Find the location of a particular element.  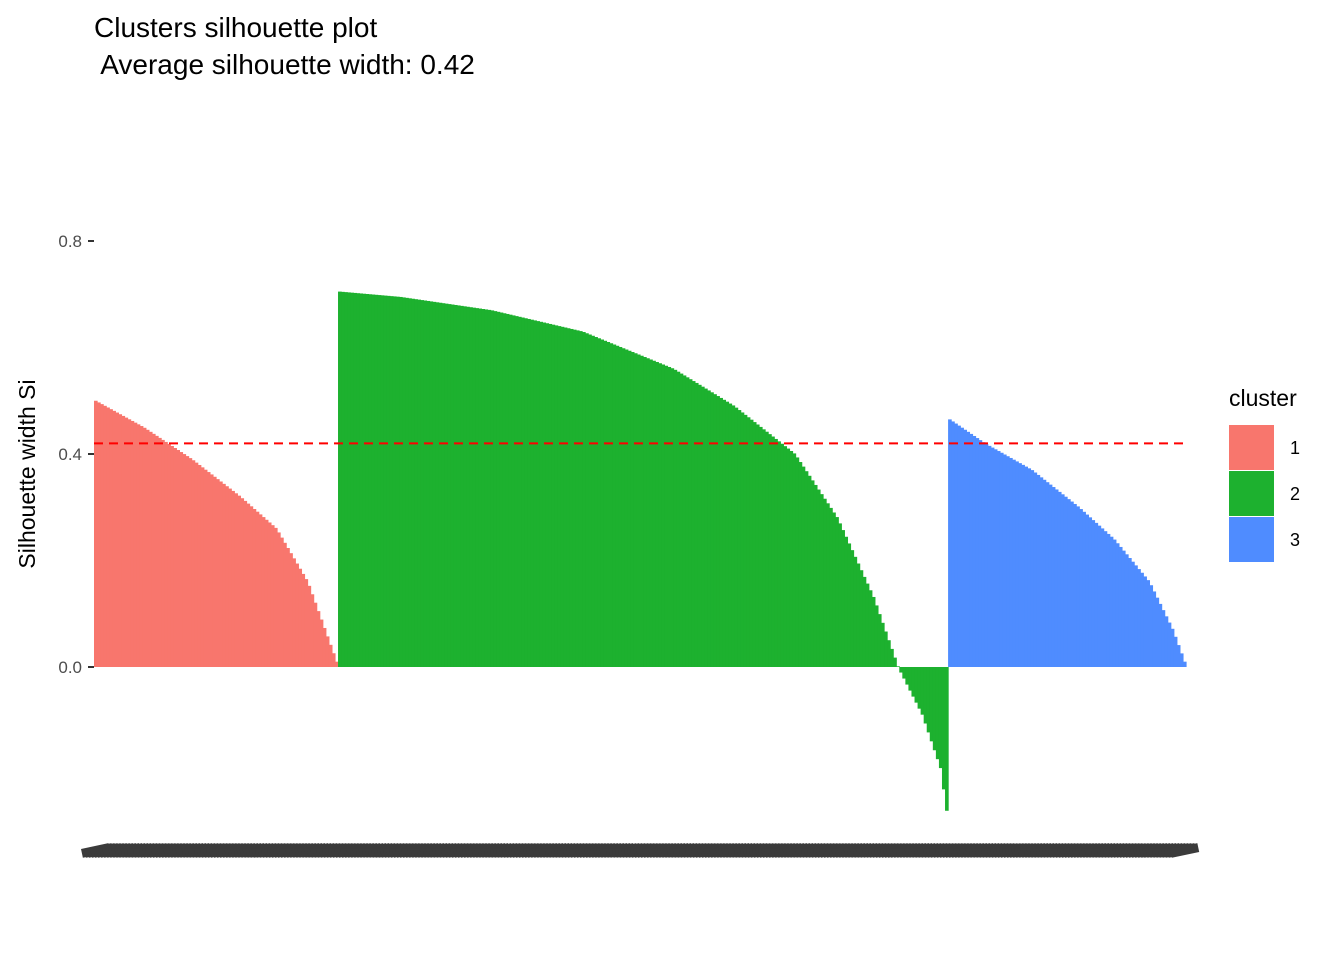

x-tick-labels-layer is located at coordinates (640, 850).